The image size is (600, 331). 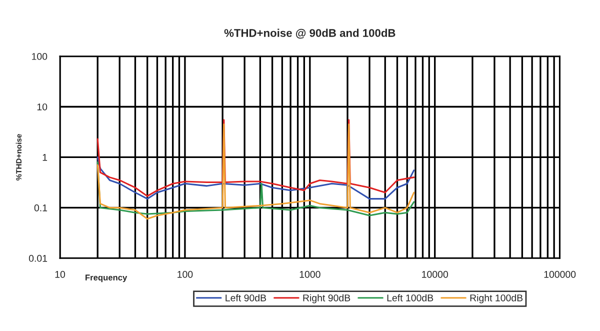 What do you see at coordinates (60, 274) in the screenshot?
I see `x-tick-label: 10` at bounding box center [60, 274].